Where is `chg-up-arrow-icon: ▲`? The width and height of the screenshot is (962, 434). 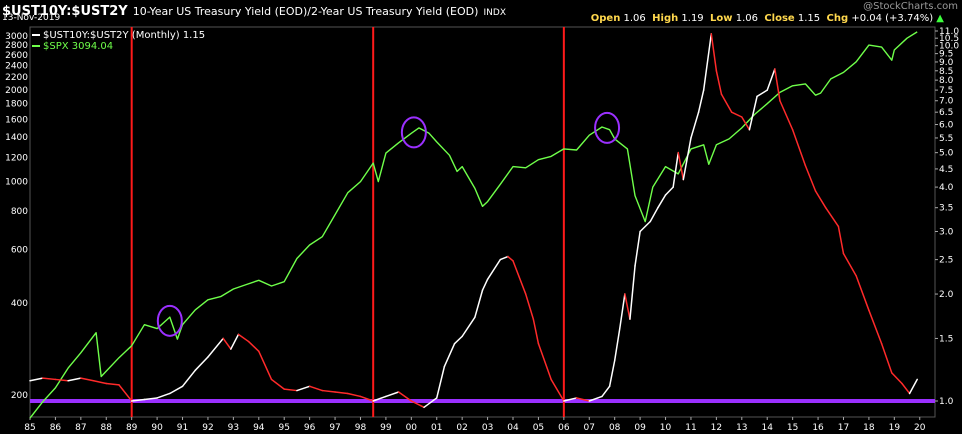 chg-up-arrow-icon: ▲ is located at coordinates (940, 18).